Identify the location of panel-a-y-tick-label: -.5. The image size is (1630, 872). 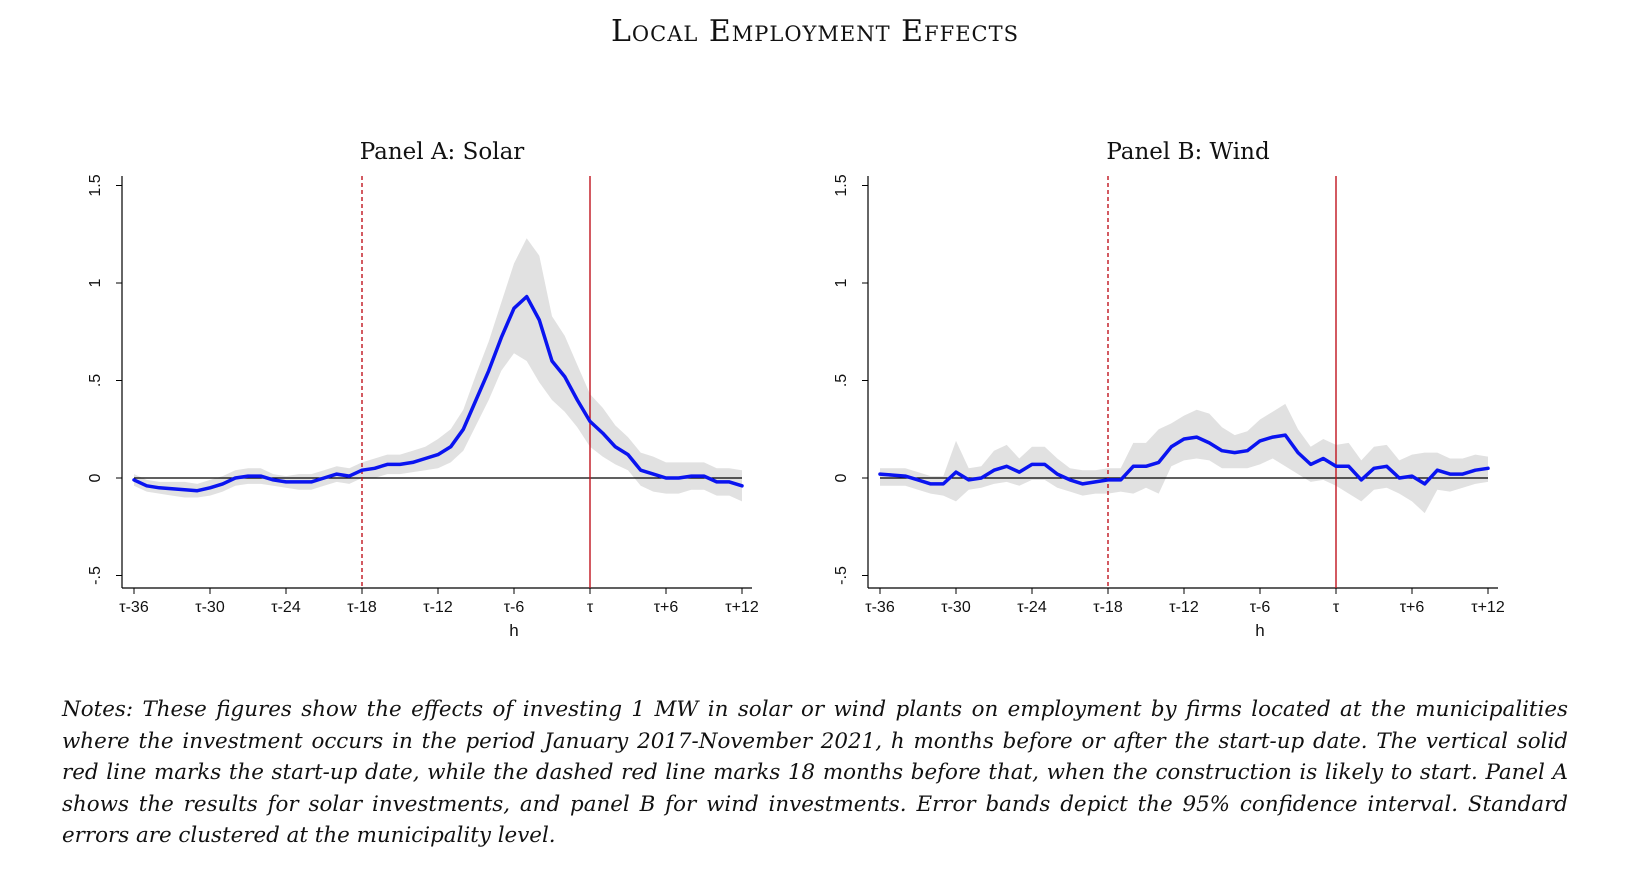
(95, 575).